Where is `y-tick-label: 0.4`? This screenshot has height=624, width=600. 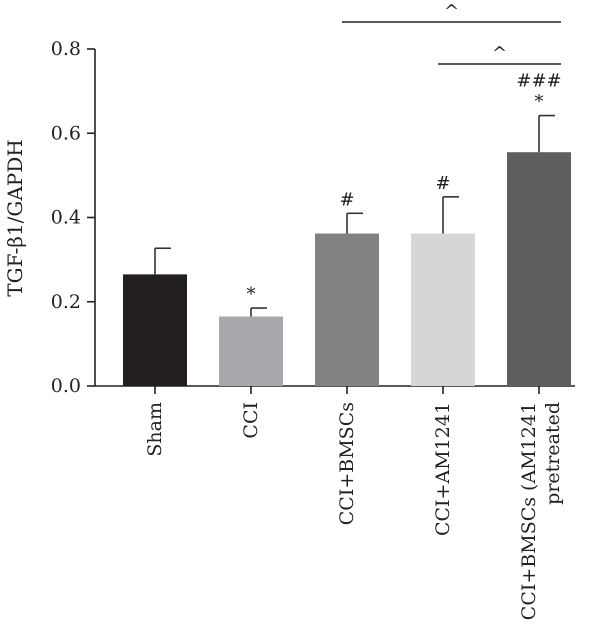 y-tick-label: 0.4 is located at coordinates (66, 218).